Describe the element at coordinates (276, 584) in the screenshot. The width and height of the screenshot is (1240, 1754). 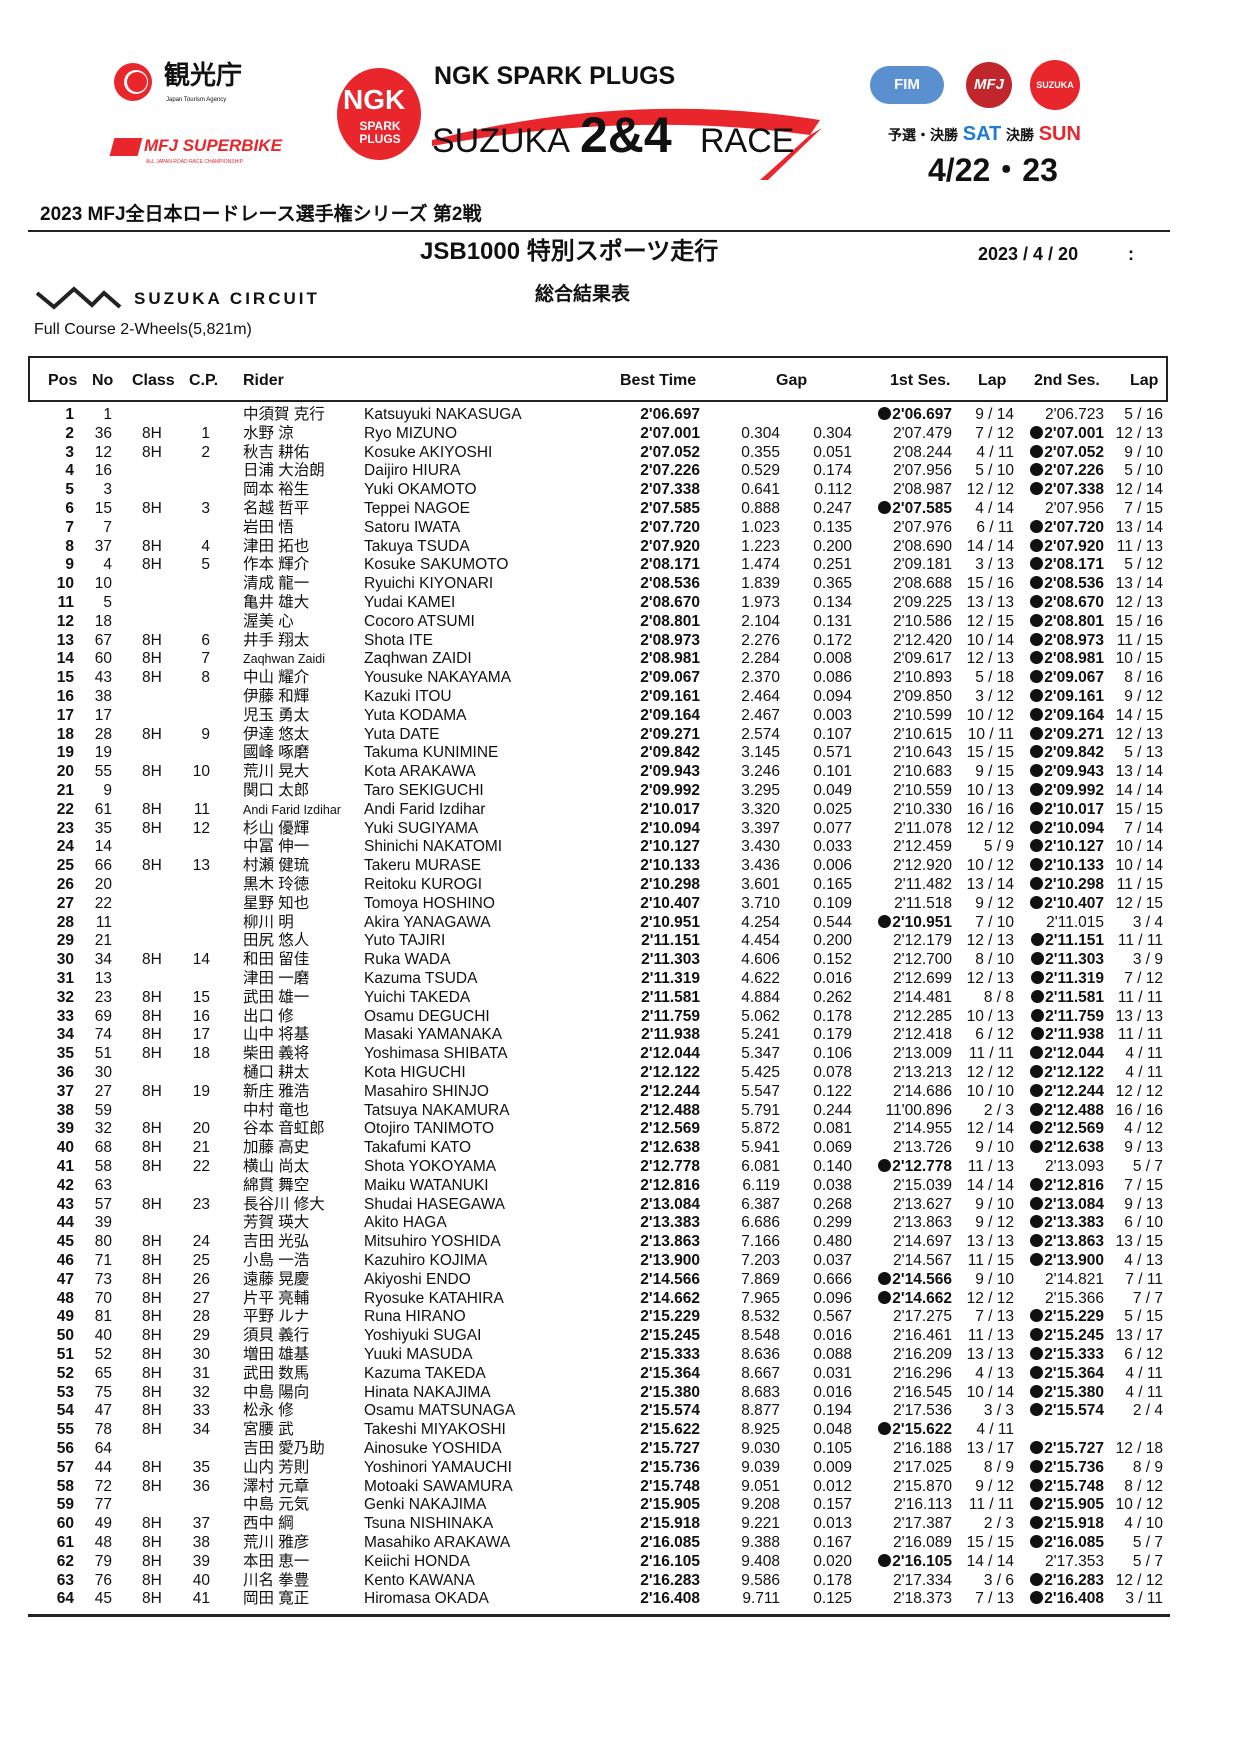
I see `cell-rider-jp: 清成 龍一` at that location.